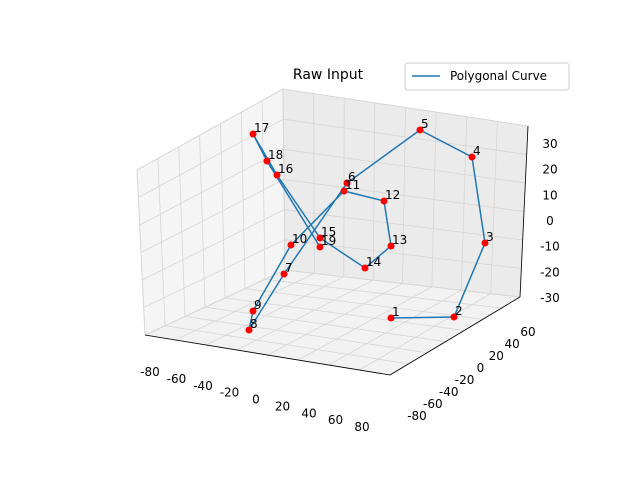 The width and height of the screenshot is (640, 480). I want to click on y-tick-label: 20, so click(496, 356).